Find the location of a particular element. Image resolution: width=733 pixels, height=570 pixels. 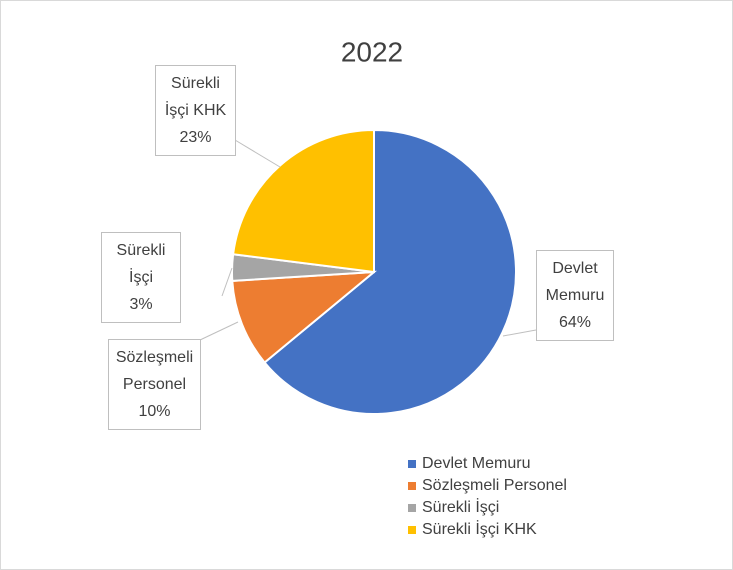

data-label: Sürekli İşçi 3% is located at coordinates (141, 277).